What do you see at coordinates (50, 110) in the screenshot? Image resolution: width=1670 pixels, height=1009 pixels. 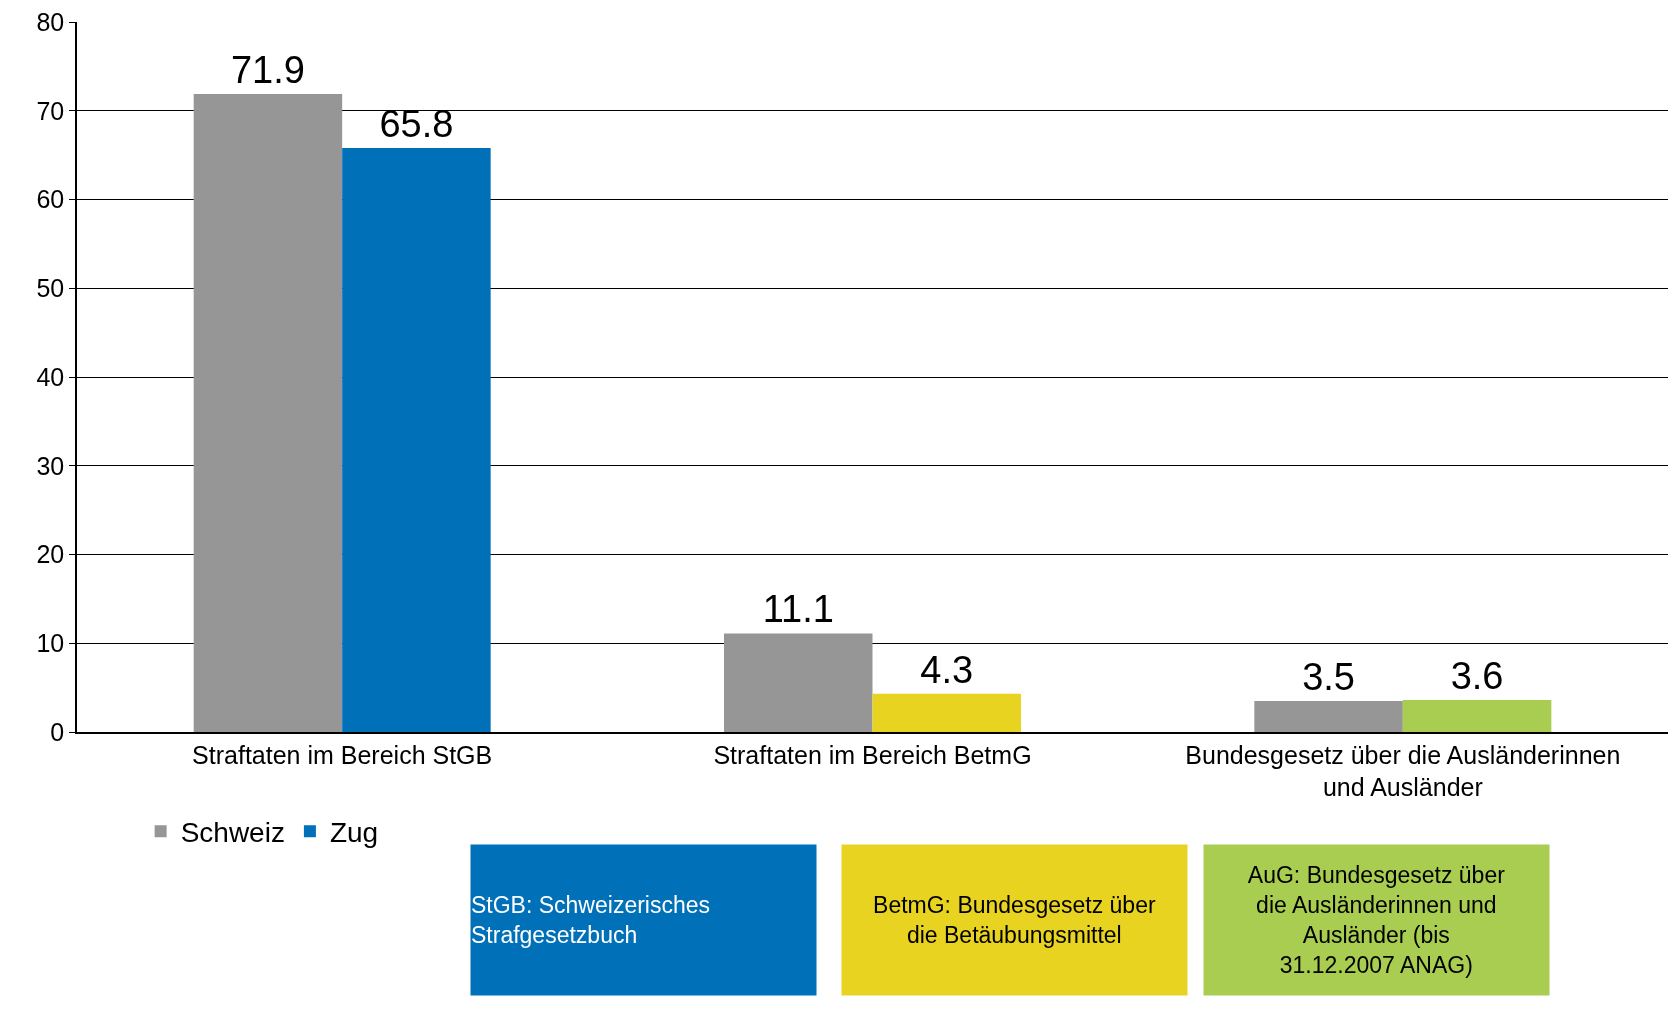 I see `y-tick-label: 70` at bounding box center [50, 110].